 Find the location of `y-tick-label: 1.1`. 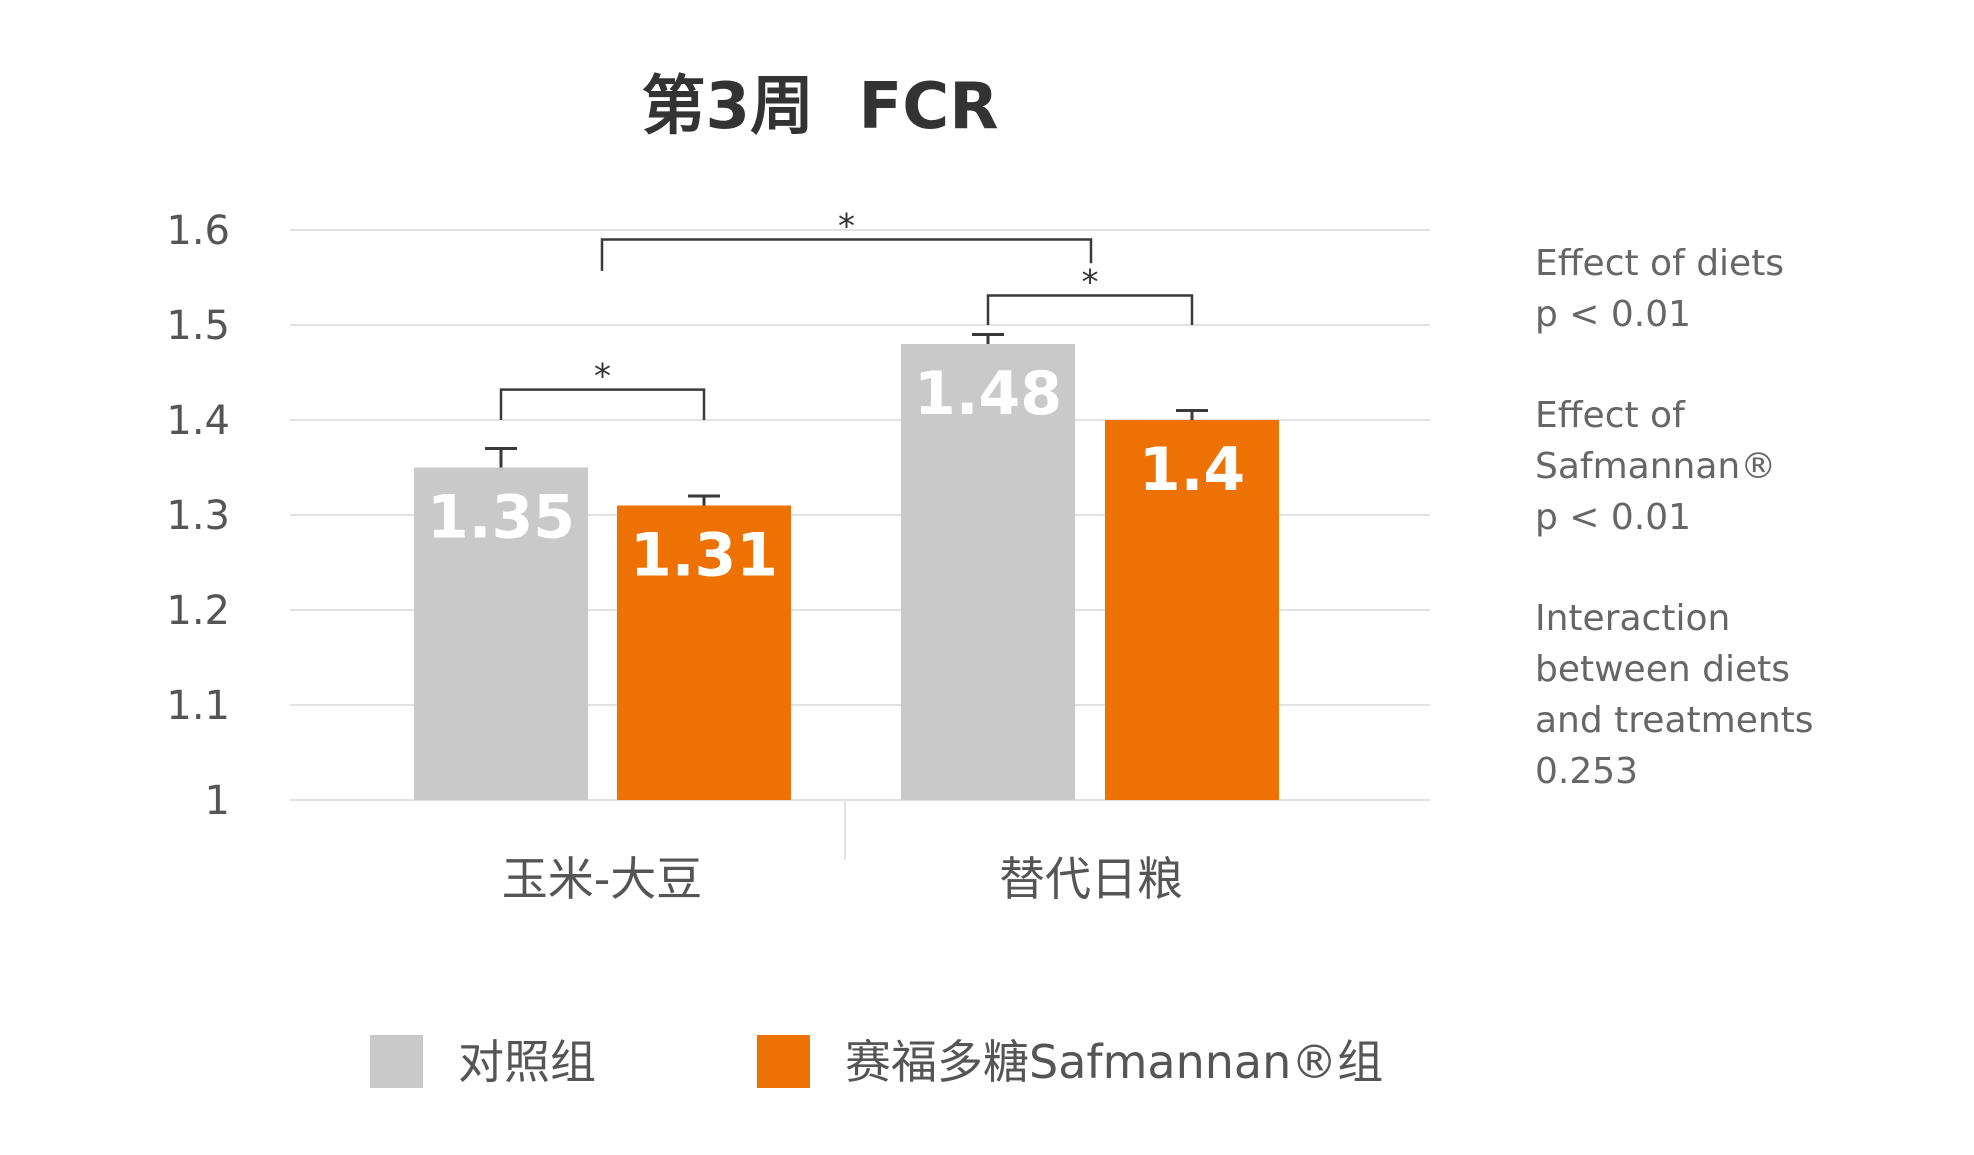

y-tick-label: 1.1 is located at coordinates (198, 706).